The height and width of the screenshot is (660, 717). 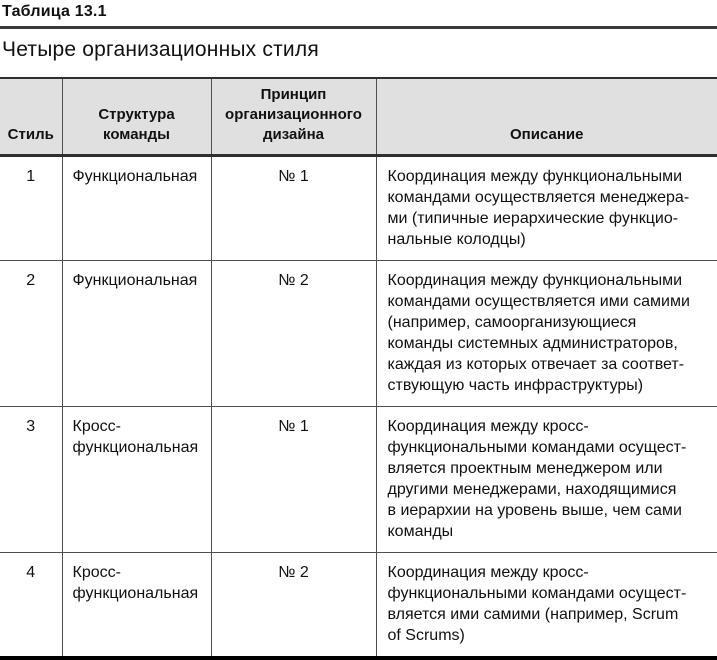 I want to click on header-cell-style: Стиль, so click(x=31, y=117).